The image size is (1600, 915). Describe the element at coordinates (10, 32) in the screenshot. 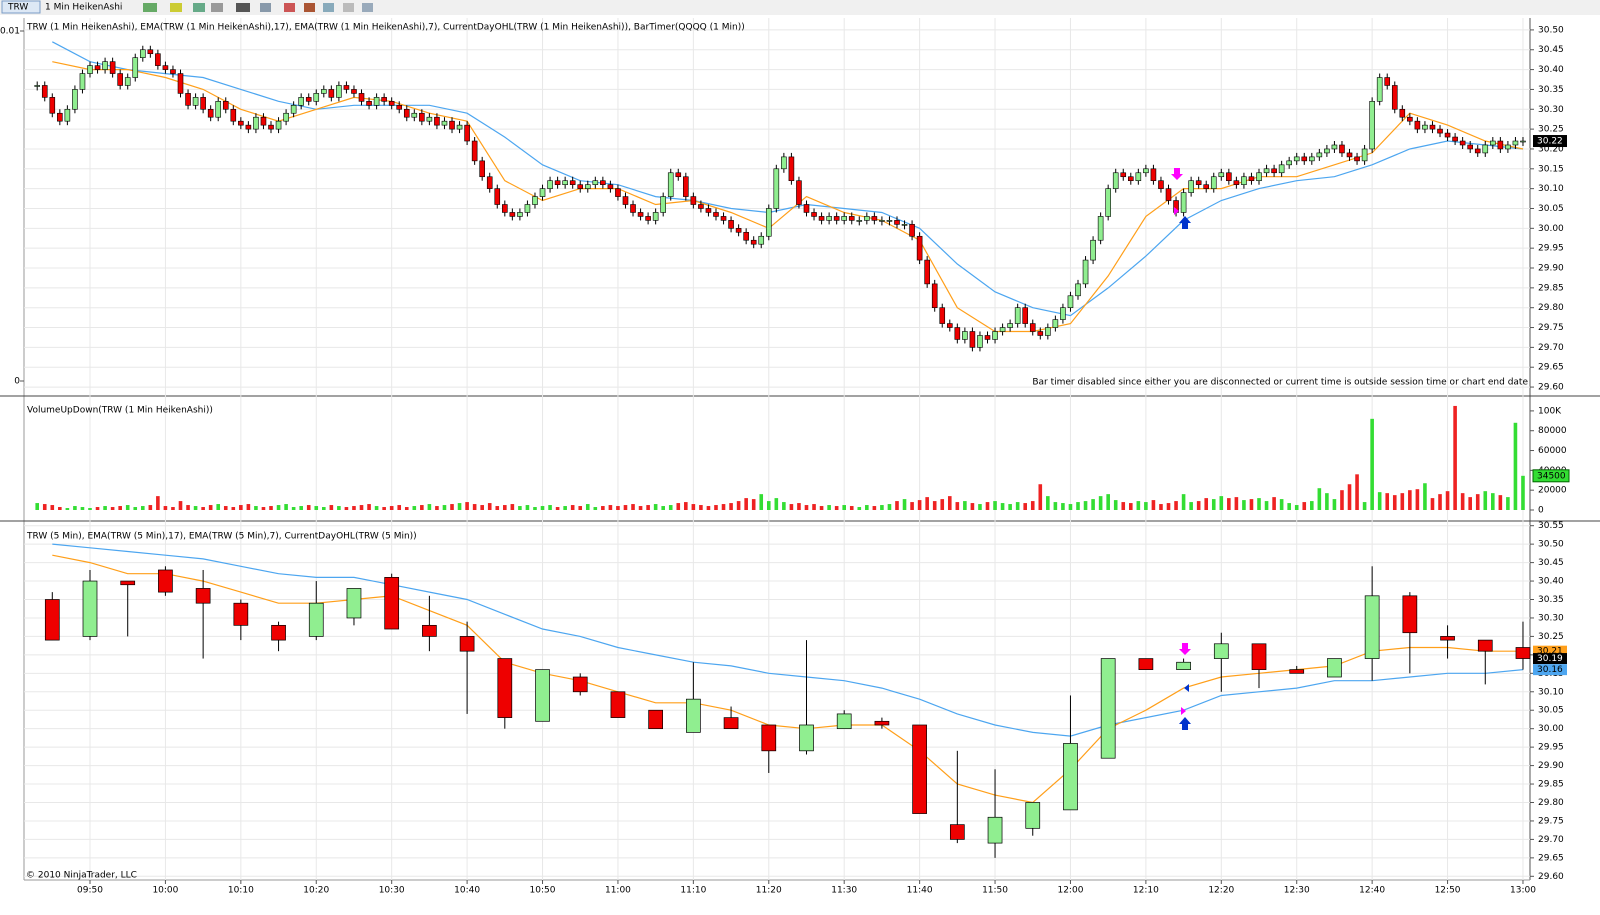

I see `y2-tick-label: 0.01` at that location.